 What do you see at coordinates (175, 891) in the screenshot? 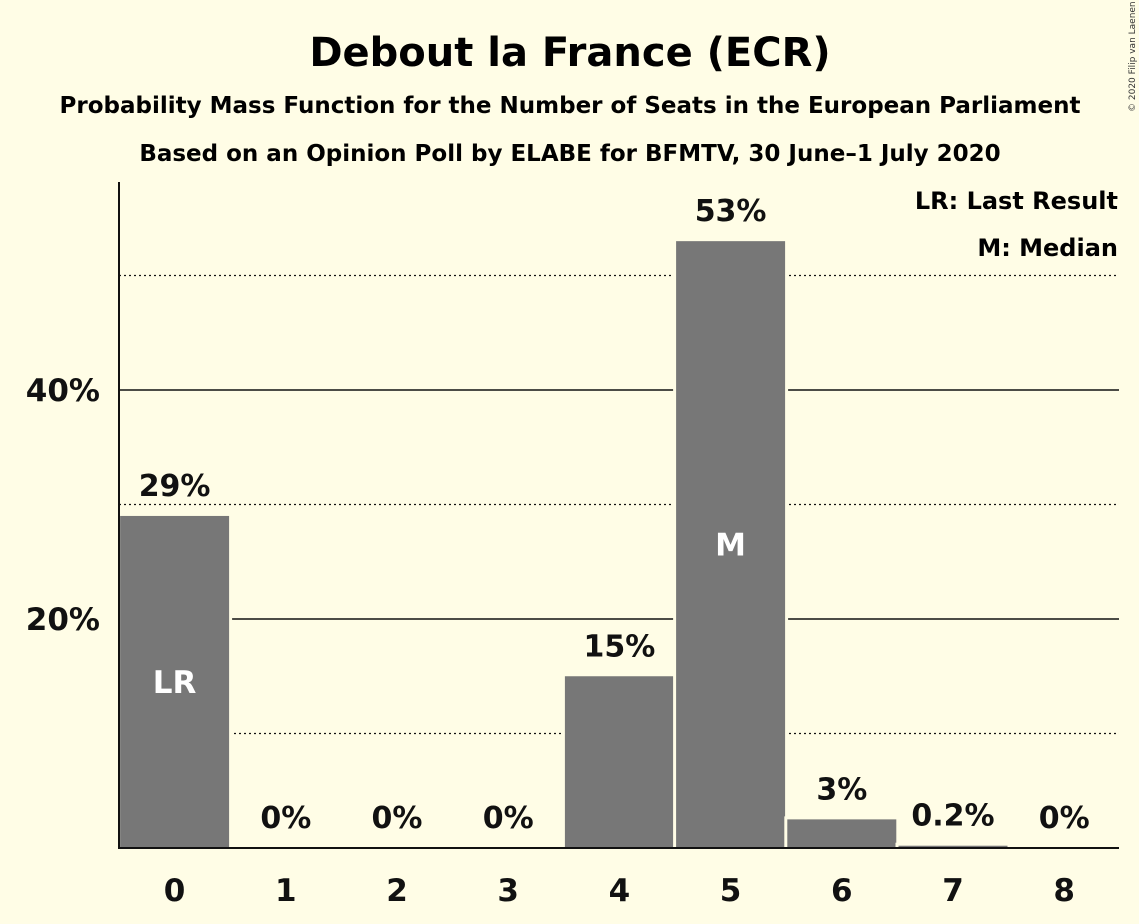
I see `x-tick-label-0: 0` at bounding box center [175, 891].